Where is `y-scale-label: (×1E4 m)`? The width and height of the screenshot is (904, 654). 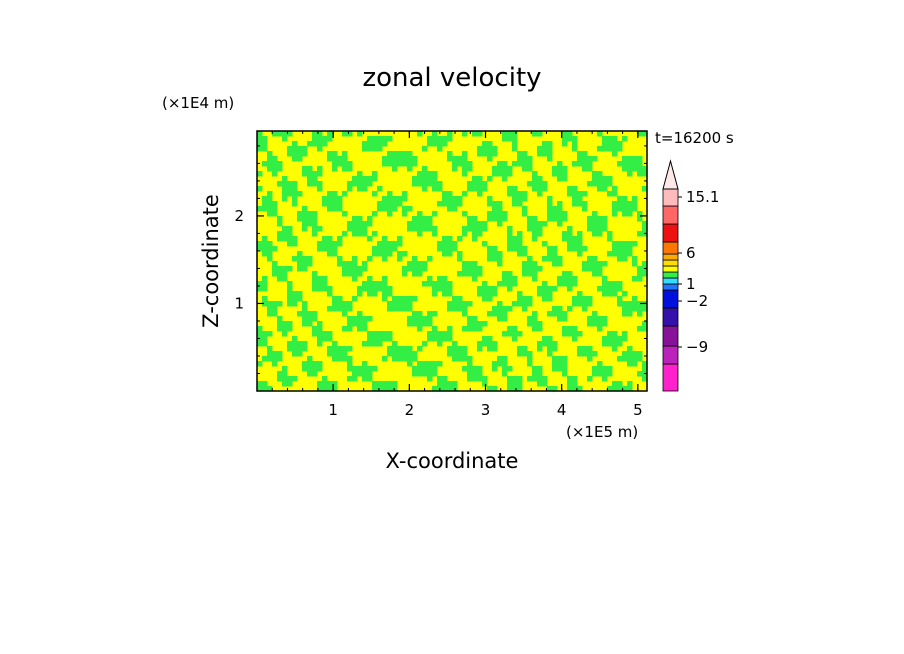 y-scale-label: (×1E4 m) is located at coordinates (198, 103).